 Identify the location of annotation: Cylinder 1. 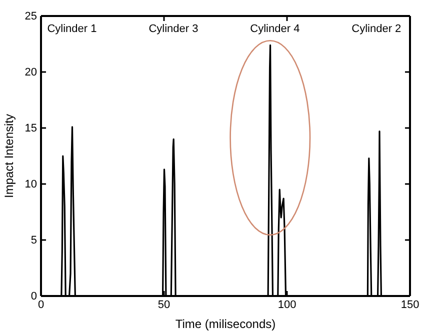
(72, 29).